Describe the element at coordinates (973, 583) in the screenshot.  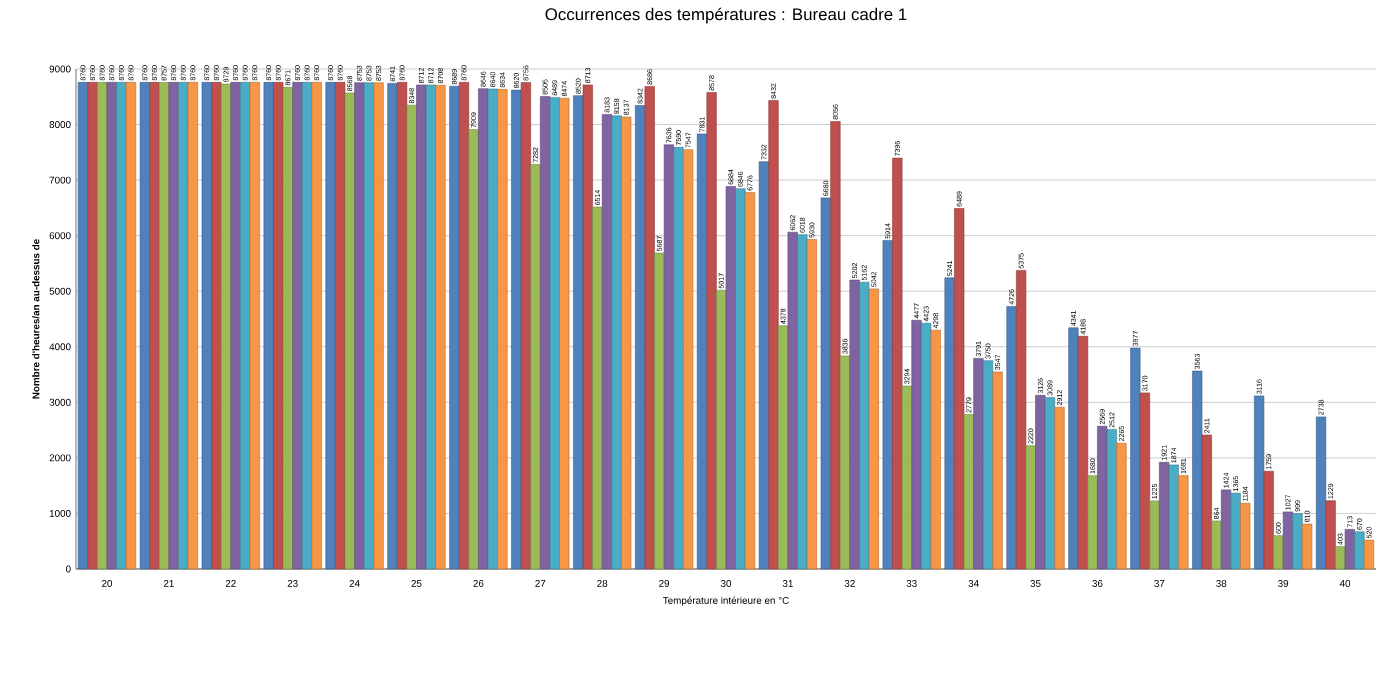
I see `x-tick-label: 34` at that location.